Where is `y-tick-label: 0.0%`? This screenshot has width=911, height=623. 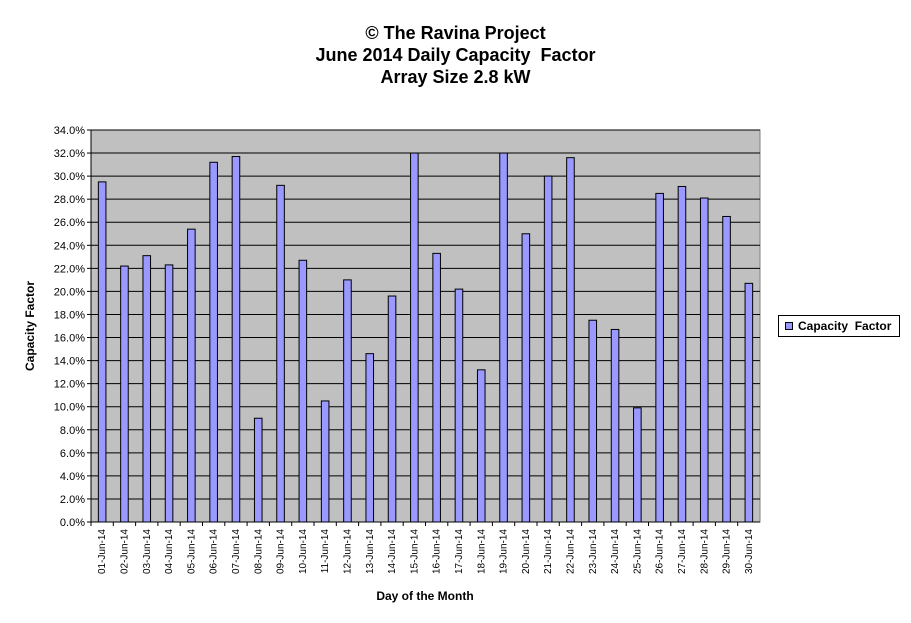
y-tick-label: 0.0% is located at coordinates (72, 523).